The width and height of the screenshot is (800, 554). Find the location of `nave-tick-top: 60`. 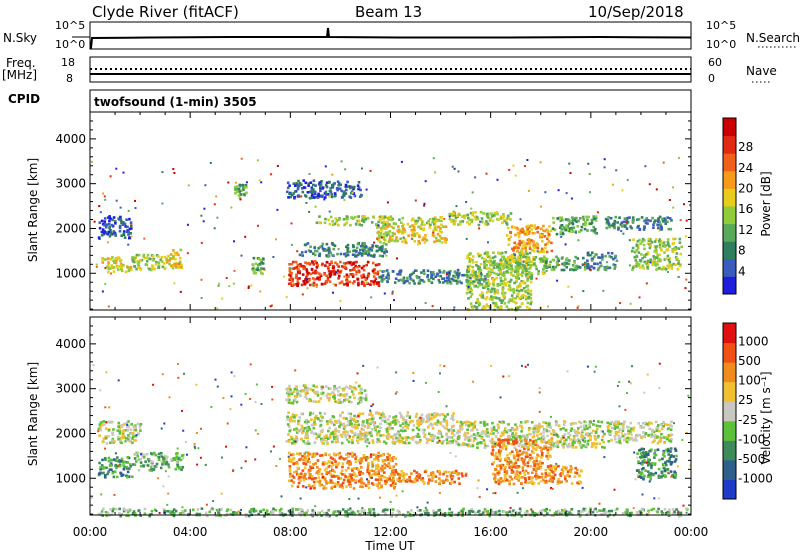

nave-tick-top: 60 is located at coordinates (715, 62).